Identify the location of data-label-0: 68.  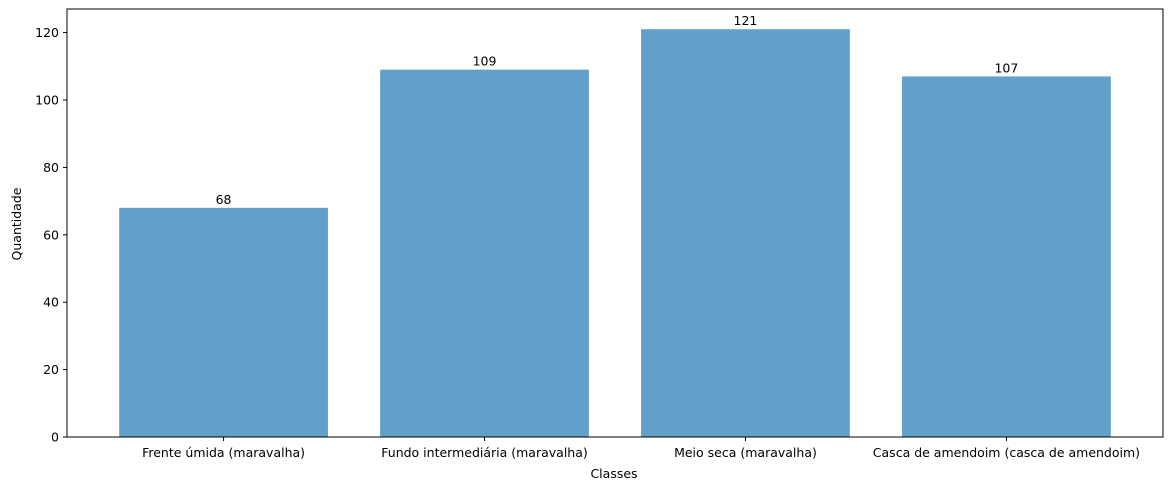
(224, 199).